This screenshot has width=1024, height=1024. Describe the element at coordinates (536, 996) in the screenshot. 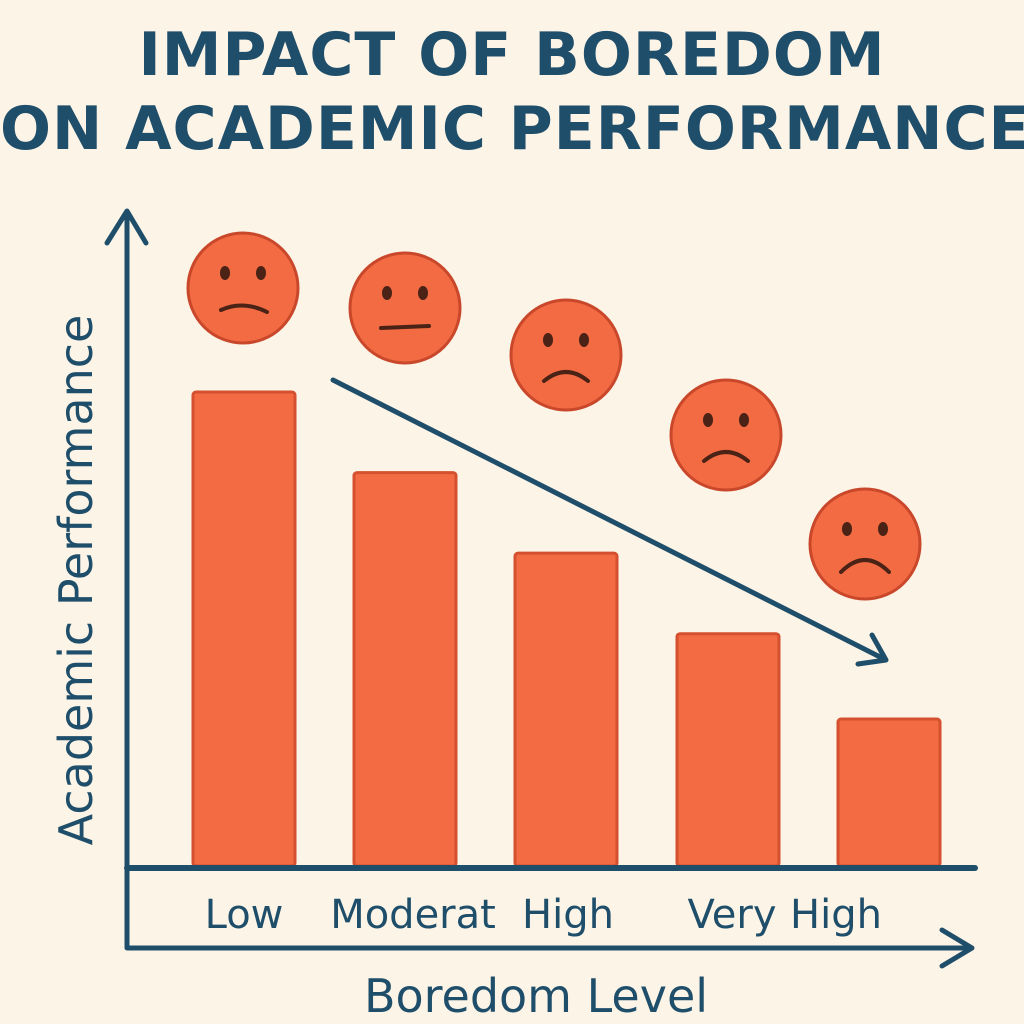

I see `x-axis-label: Boredom Level` at that location.